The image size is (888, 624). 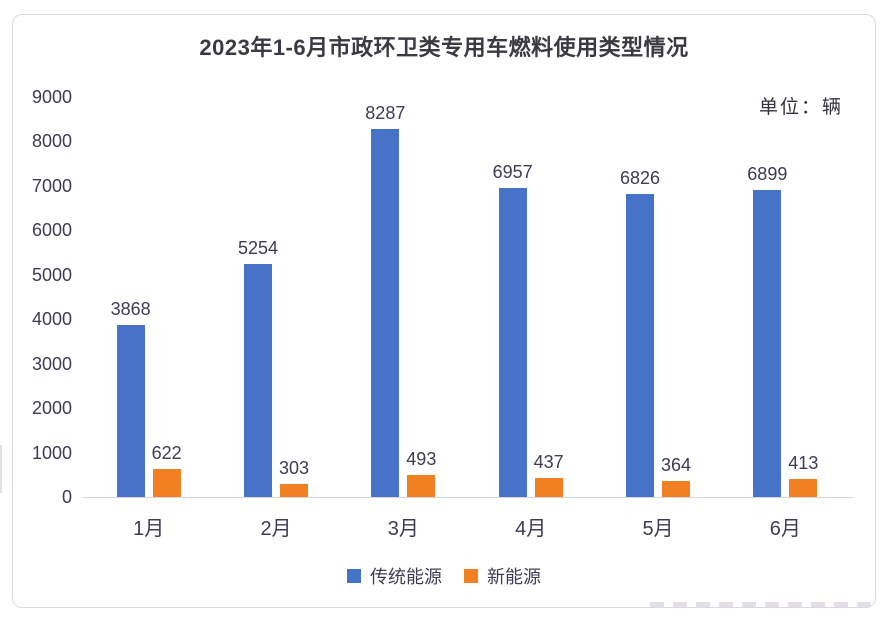 I want to click on unit-label: 单位：辆, so click(x=800, y=107).